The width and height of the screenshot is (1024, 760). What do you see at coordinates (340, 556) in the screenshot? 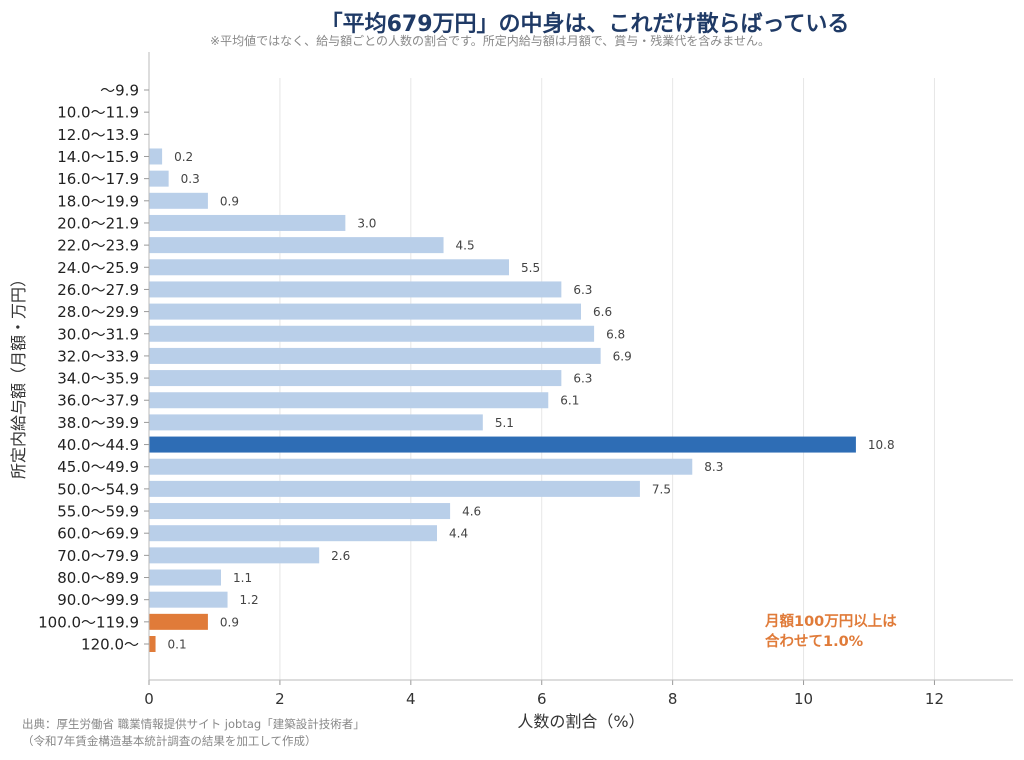
I see `value-label-21: 2.6` at bounding box center [340, 556].